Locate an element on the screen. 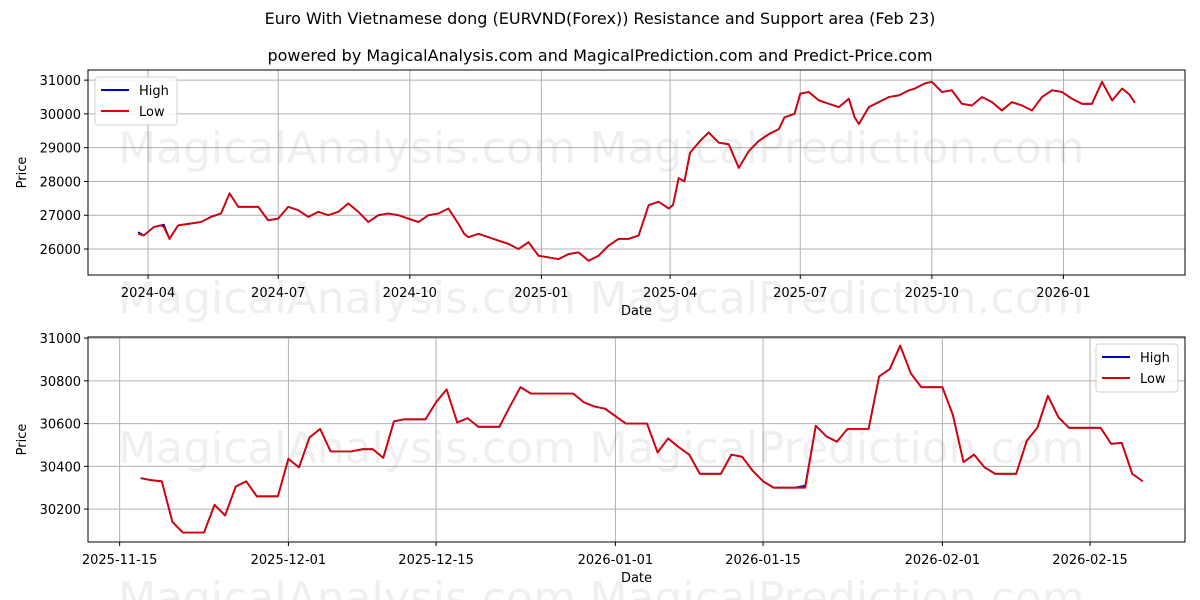 This screenshot has height=600, width=1200. bottom-legend: High Low is located at coordinates (1137, 368).